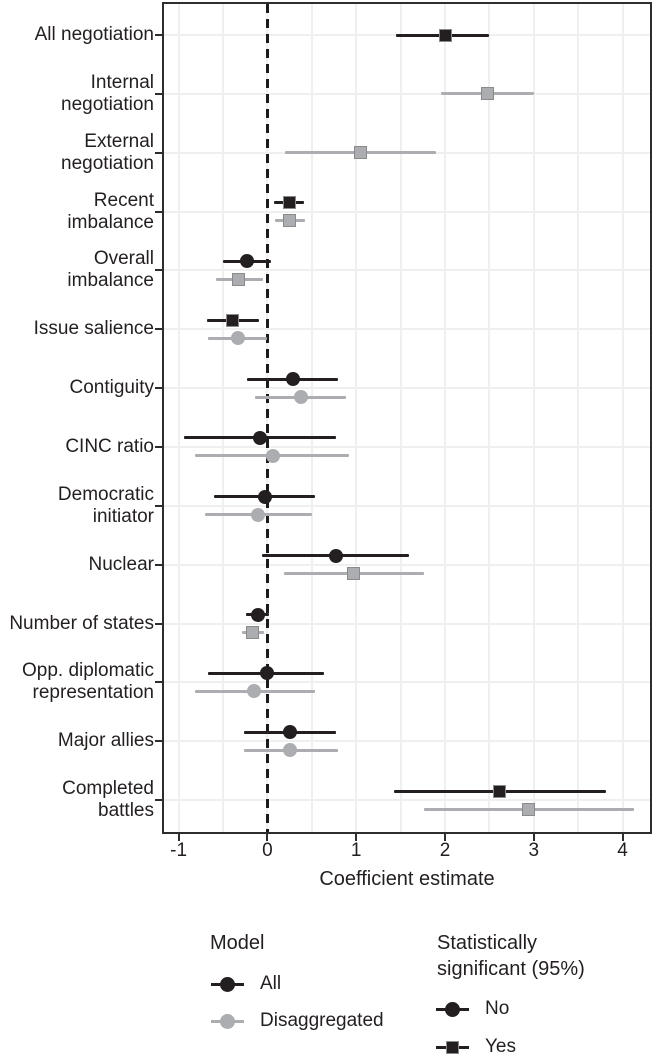 This screenshot has height=1062, width=657. I want to click on x-axis-tick-label: 2, so click(445, 850).